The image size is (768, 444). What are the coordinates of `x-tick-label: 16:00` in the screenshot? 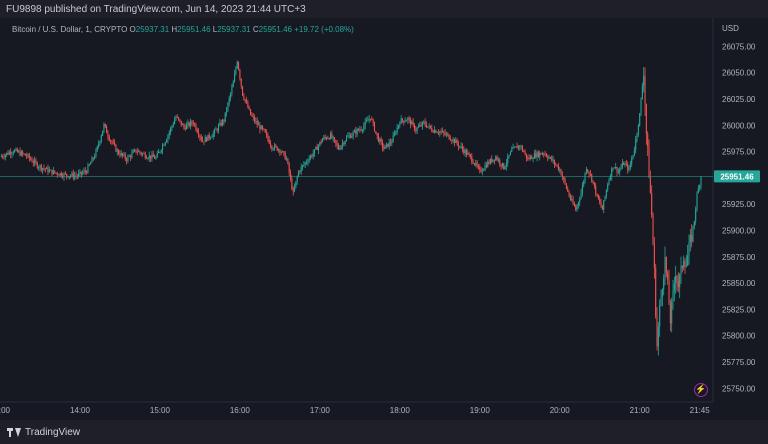 It's located at (240, 410).